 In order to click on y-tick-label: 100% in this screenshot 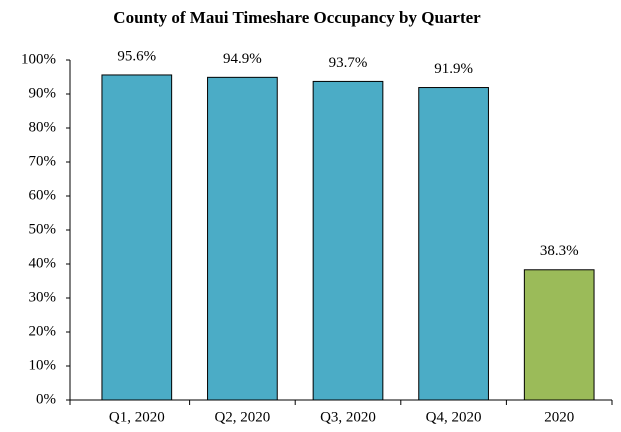, I will do `click(38, 59)`.